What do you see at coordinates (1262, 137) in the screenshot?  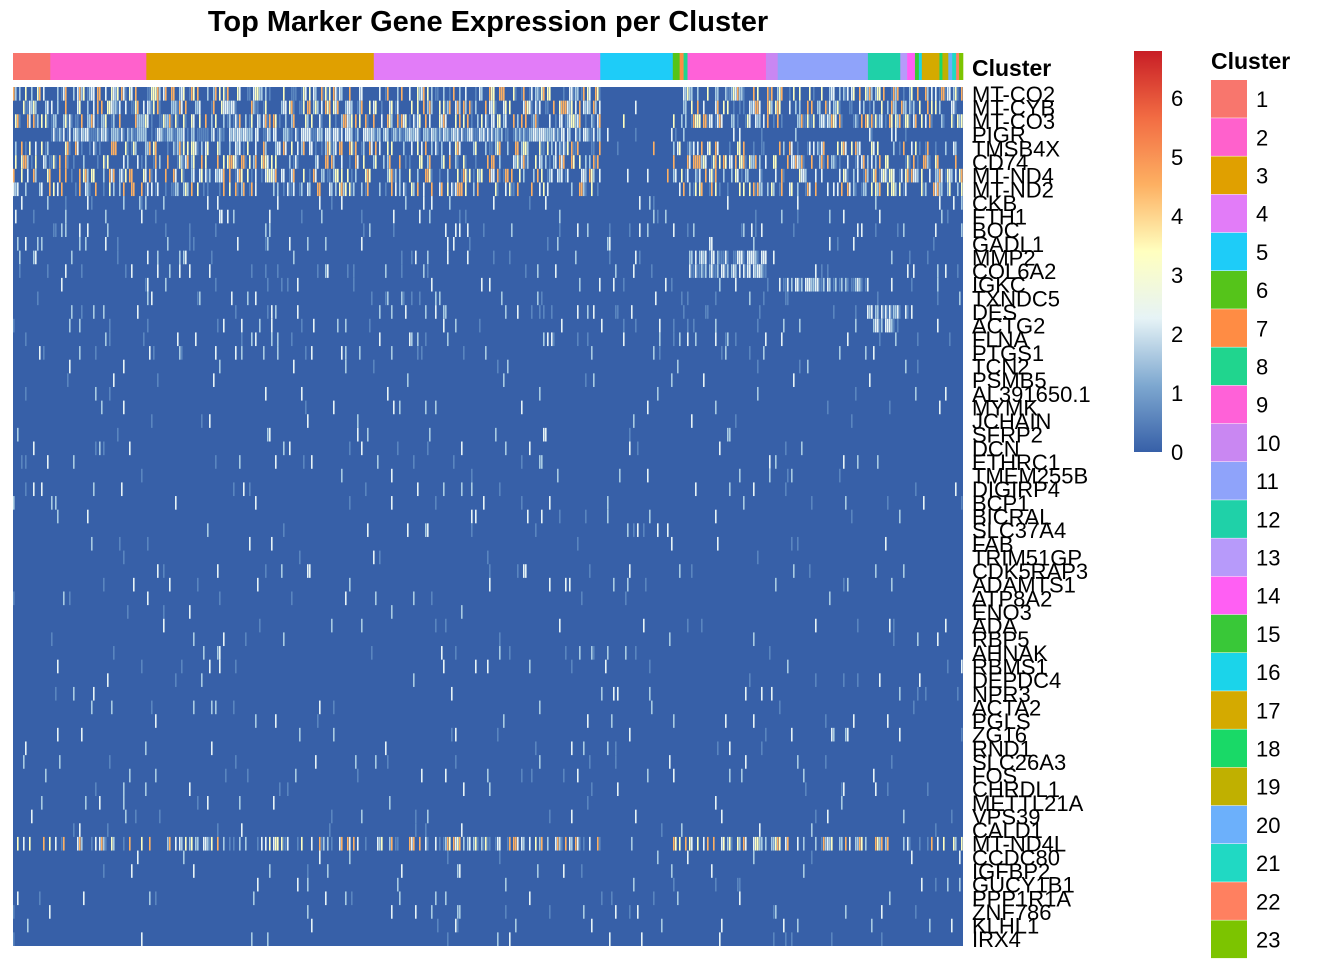 I see `legend-label-cluster-2: 2` at bounding box center [1262, 137].